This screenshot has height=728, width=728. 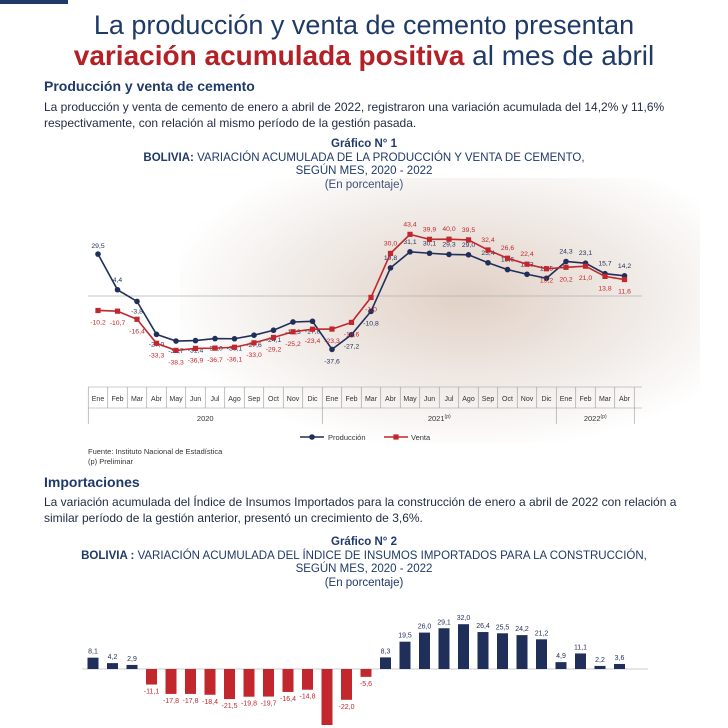 I want to click on data-label: -24,1, so click(x=274, y=340).